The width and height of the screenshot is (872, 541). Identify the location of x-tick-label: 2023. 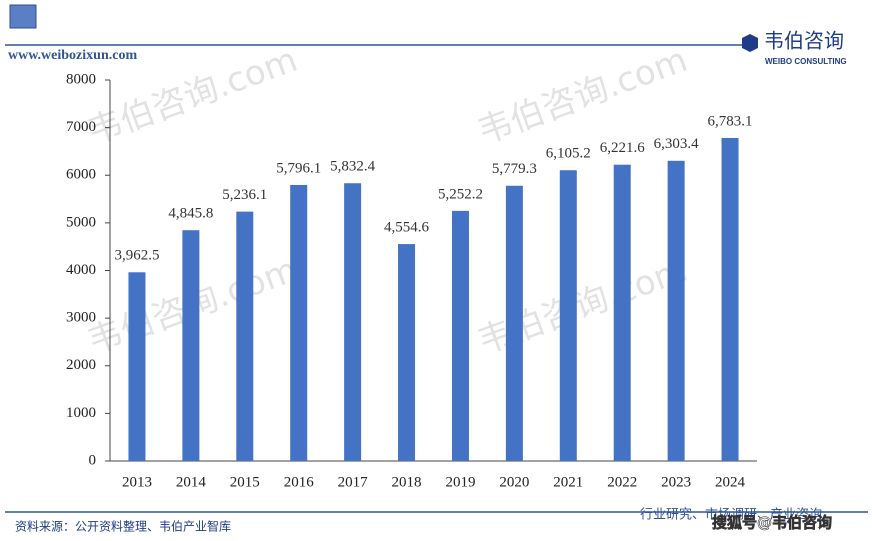
(676, 482).